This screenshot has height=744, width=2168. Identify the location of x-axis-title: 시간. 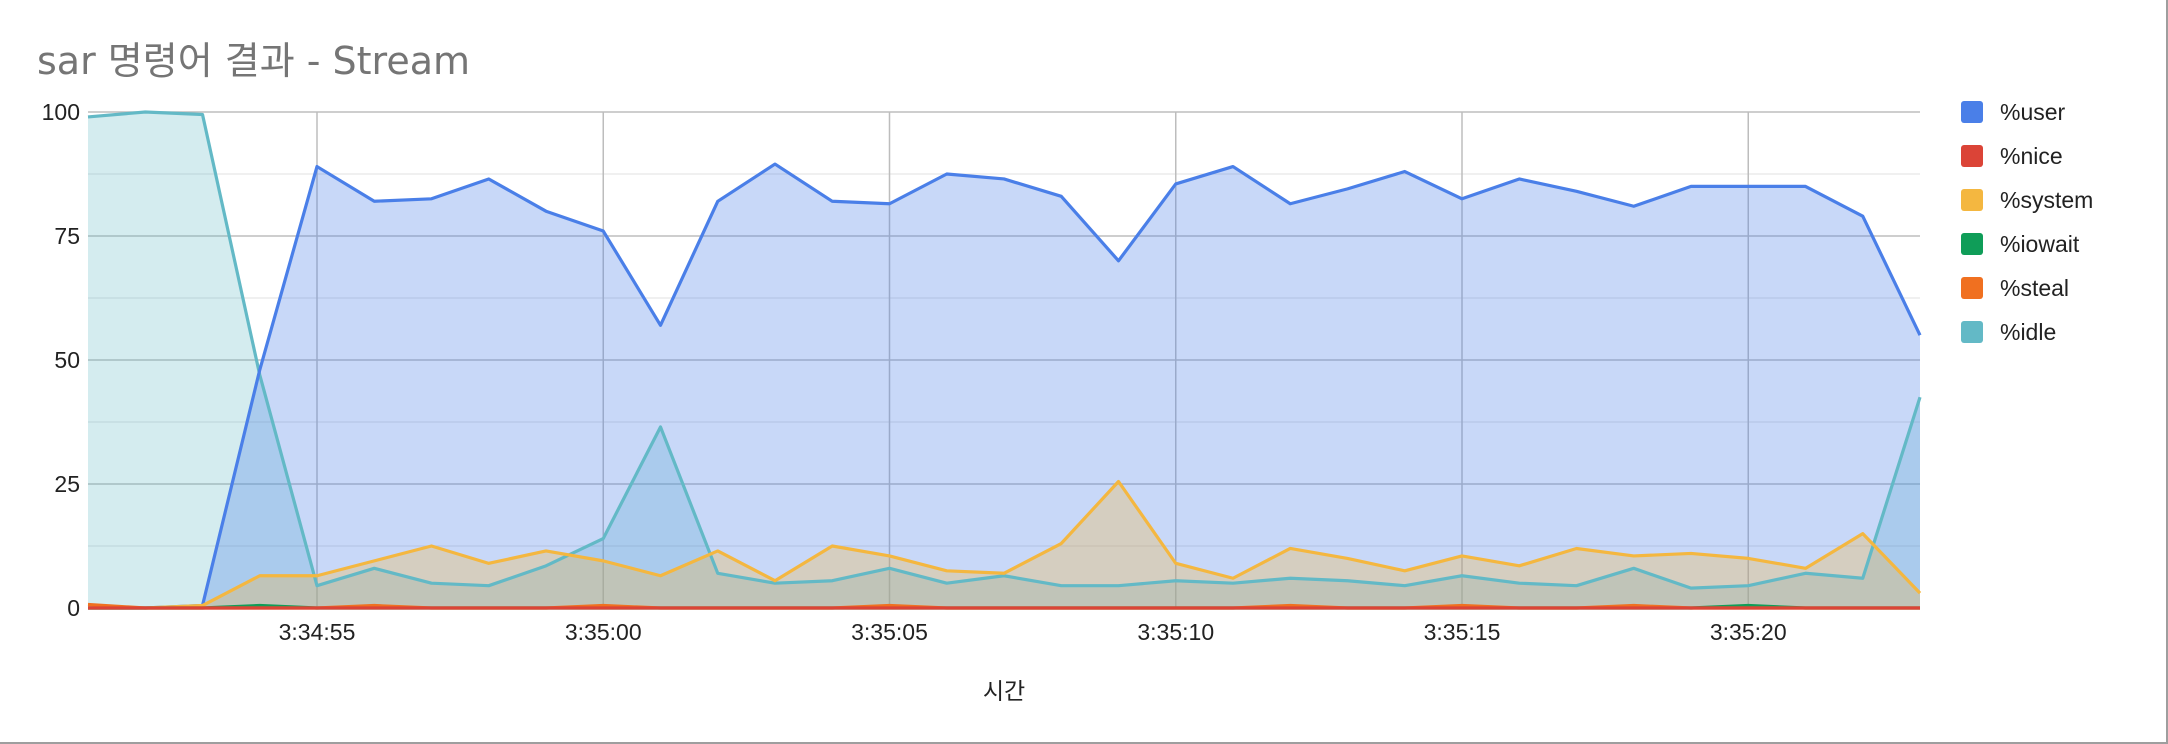
(1004, 692).